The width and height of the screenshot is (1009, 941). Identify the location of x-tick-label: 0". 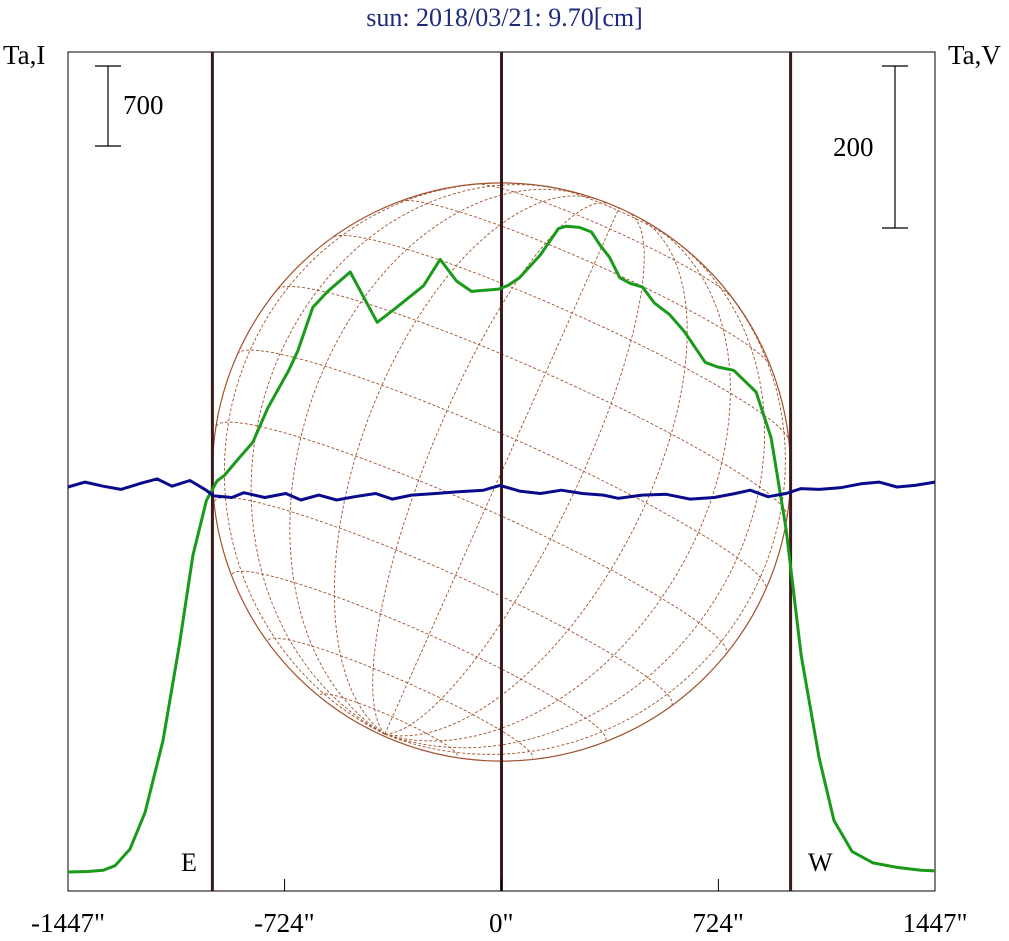
(501, 923).